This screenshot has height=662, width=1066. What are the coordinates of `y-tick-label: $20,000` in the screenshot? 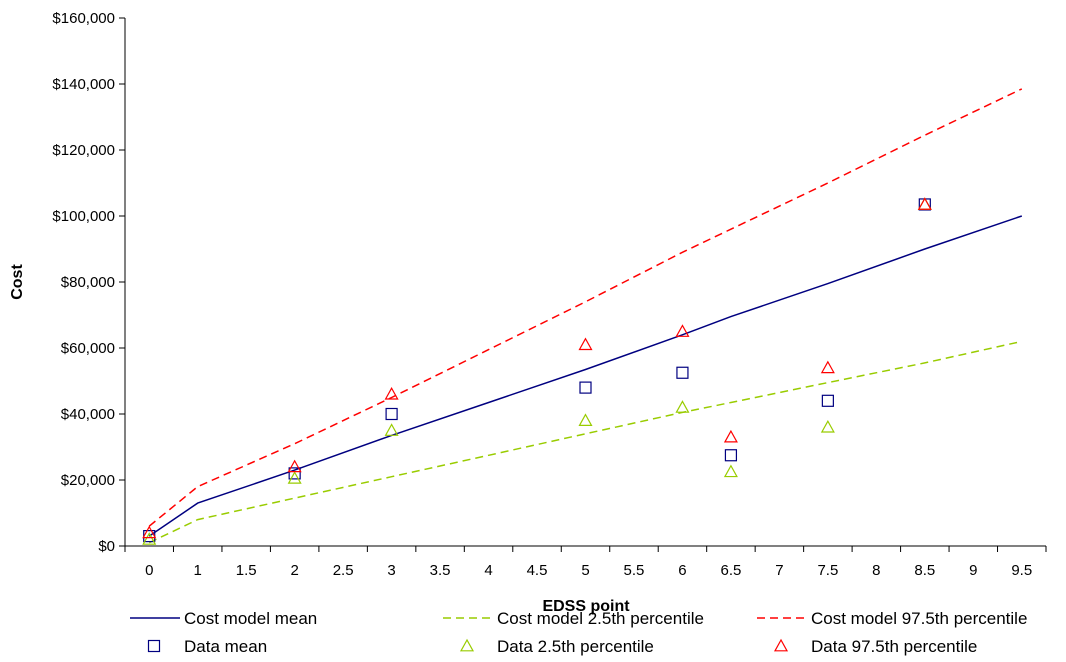 It's located at (88, 480).